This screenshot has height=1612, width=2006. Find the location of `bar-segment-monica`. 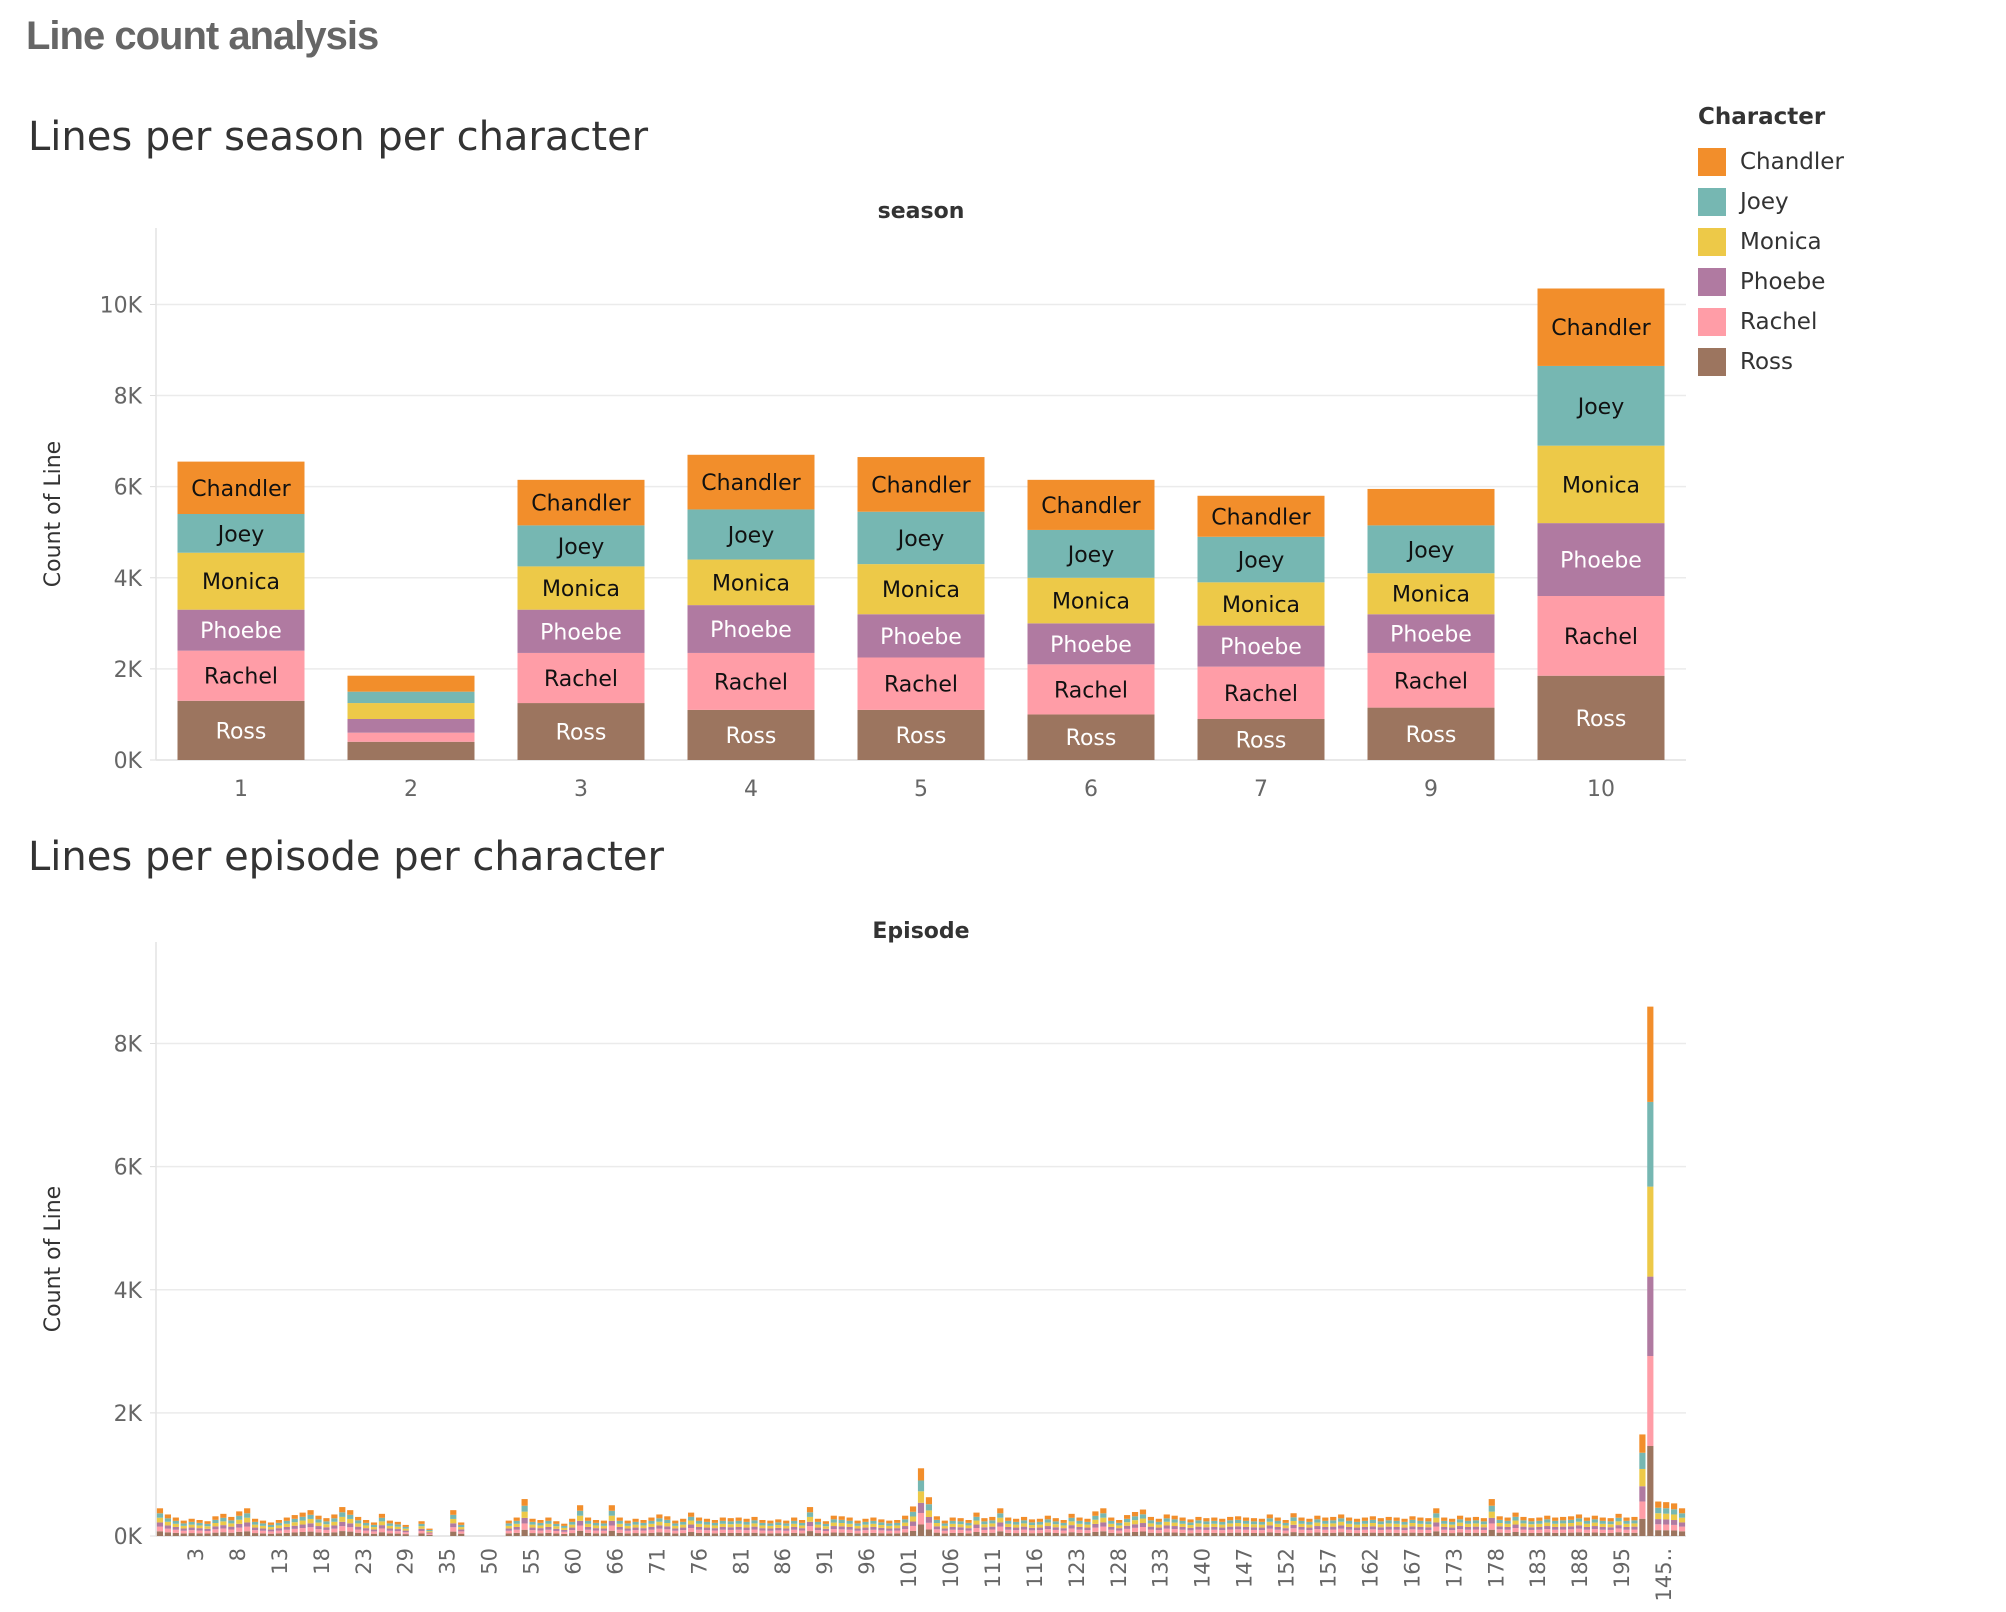

bar-segment-monica is located at coordinates (1091, 600).